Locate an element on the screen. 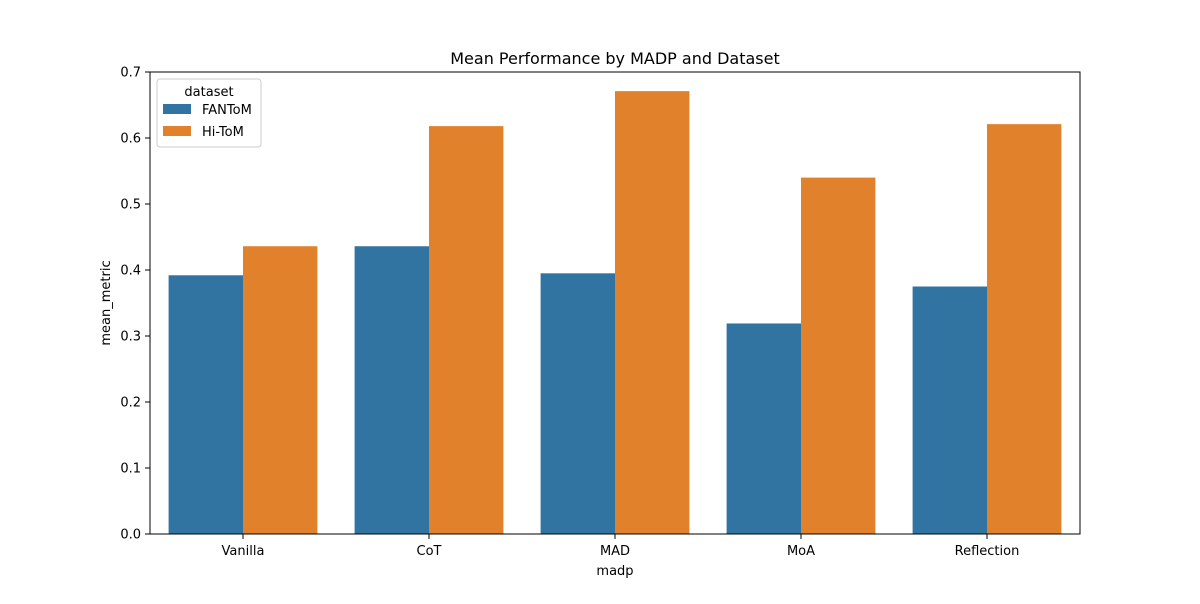  legend-title: dataset is located at coordinates (208, 92).